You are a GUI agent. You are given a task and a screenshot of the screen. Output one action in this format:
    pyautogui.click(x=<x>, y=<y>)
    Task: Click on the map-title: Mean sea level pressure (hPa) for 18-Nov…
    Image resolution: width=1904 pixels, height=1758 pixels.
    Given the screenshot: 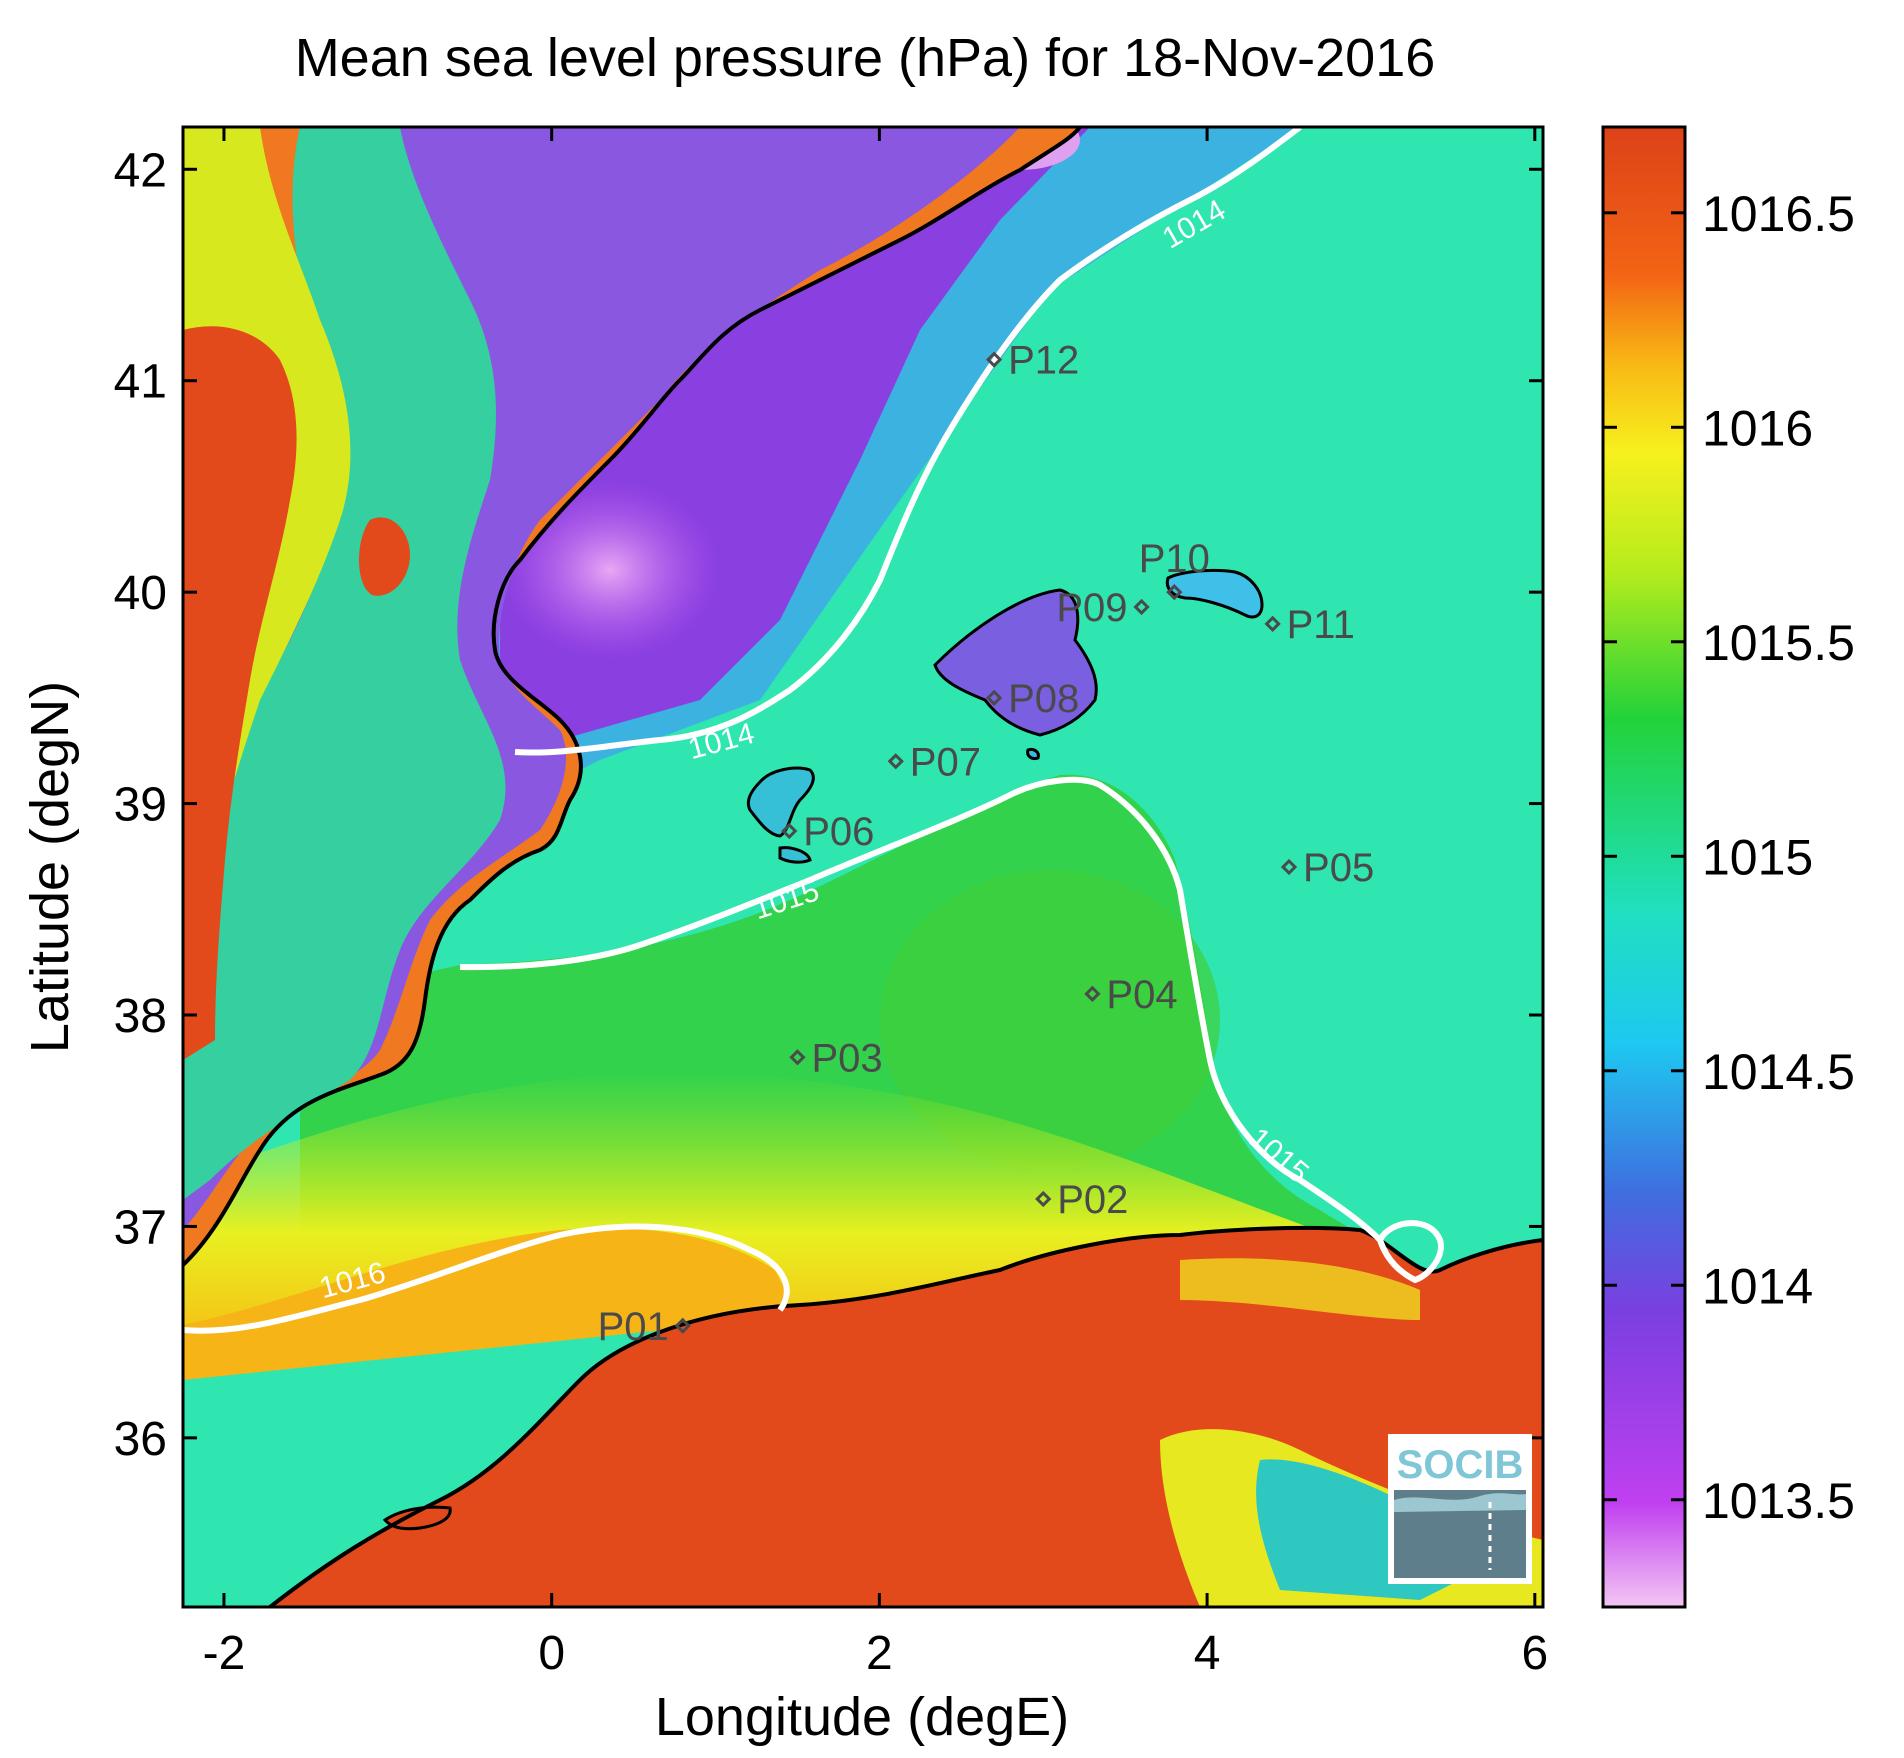 What is the action you would take?
    pyautogui.click(x=865, y=58)
    